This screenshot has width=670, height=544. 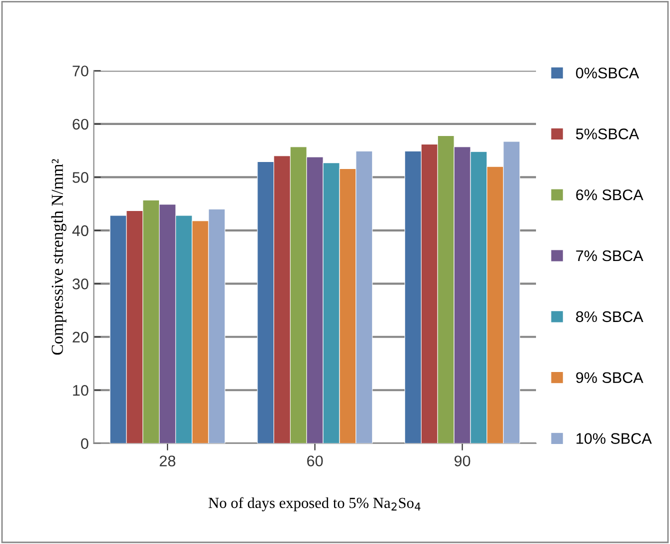 What do you see at coordinates (168, 461) in the screenshot?
I see `x-tick-label: 28` at bounding box center [168, 461].